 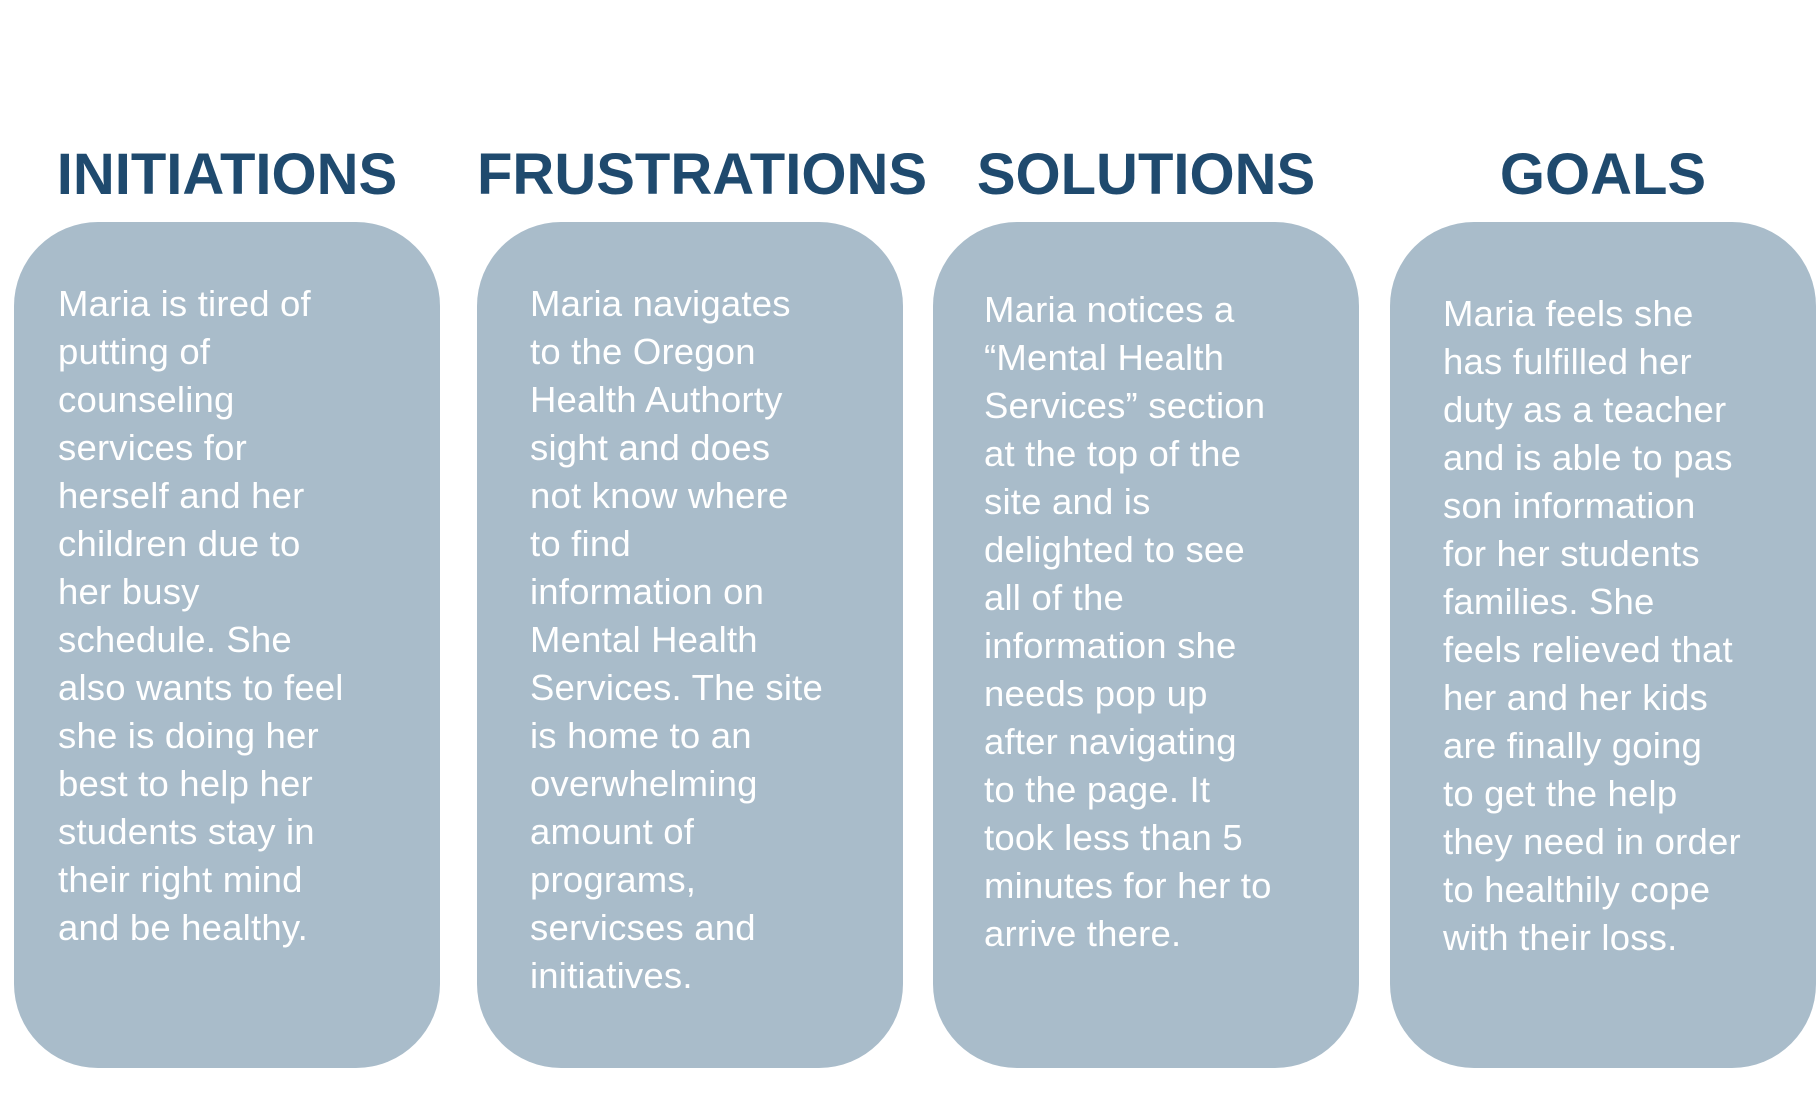 I want to click on solutions-heading: SOLUTIONS, so click(x=1146, y=174).